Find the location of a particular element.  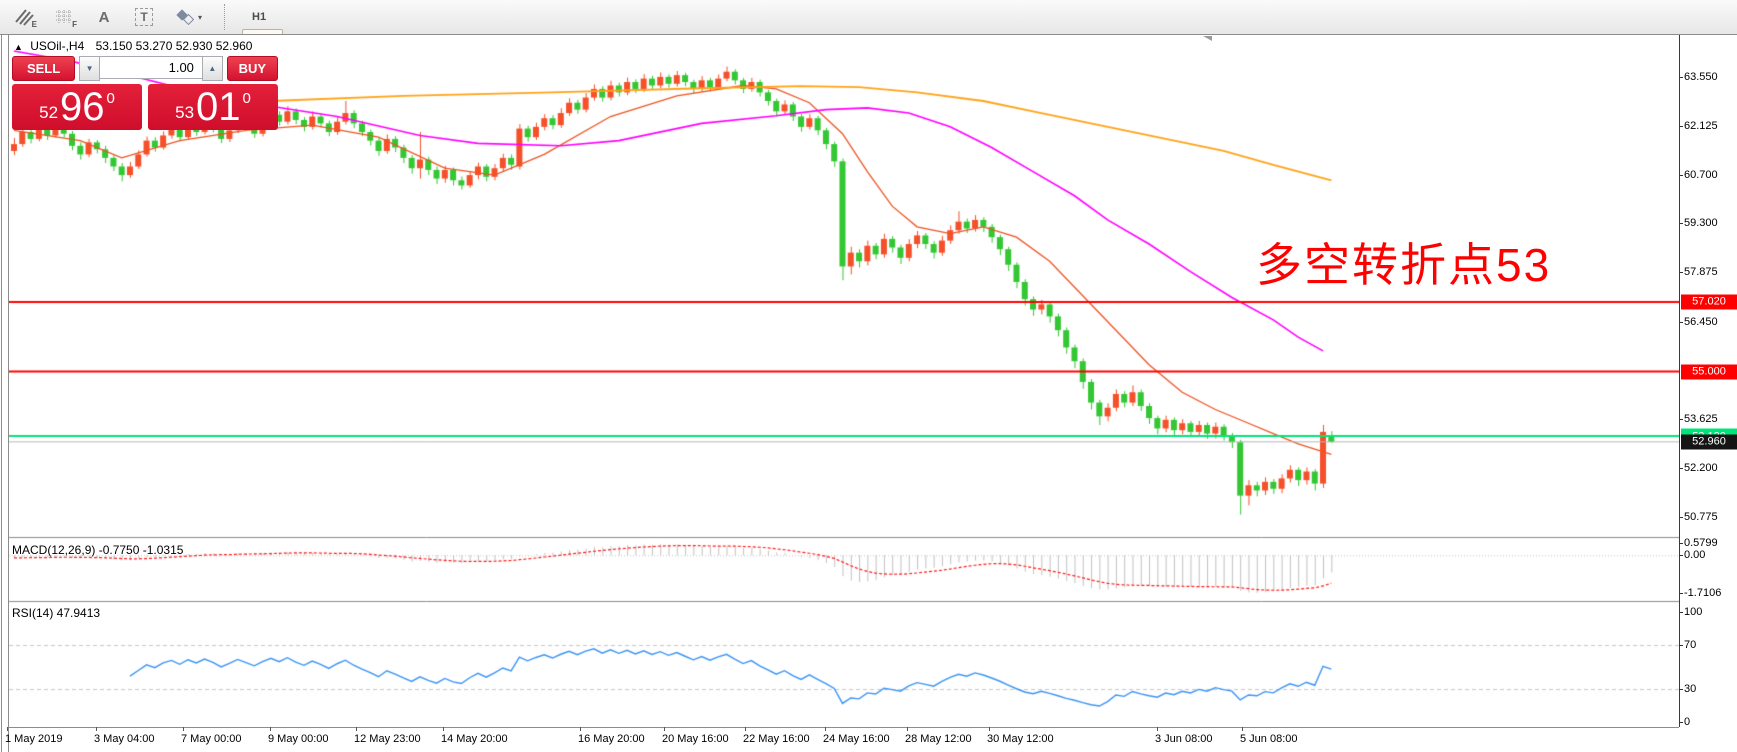

rsi-axis-label: 70 is located at coordinates (1690, 645).